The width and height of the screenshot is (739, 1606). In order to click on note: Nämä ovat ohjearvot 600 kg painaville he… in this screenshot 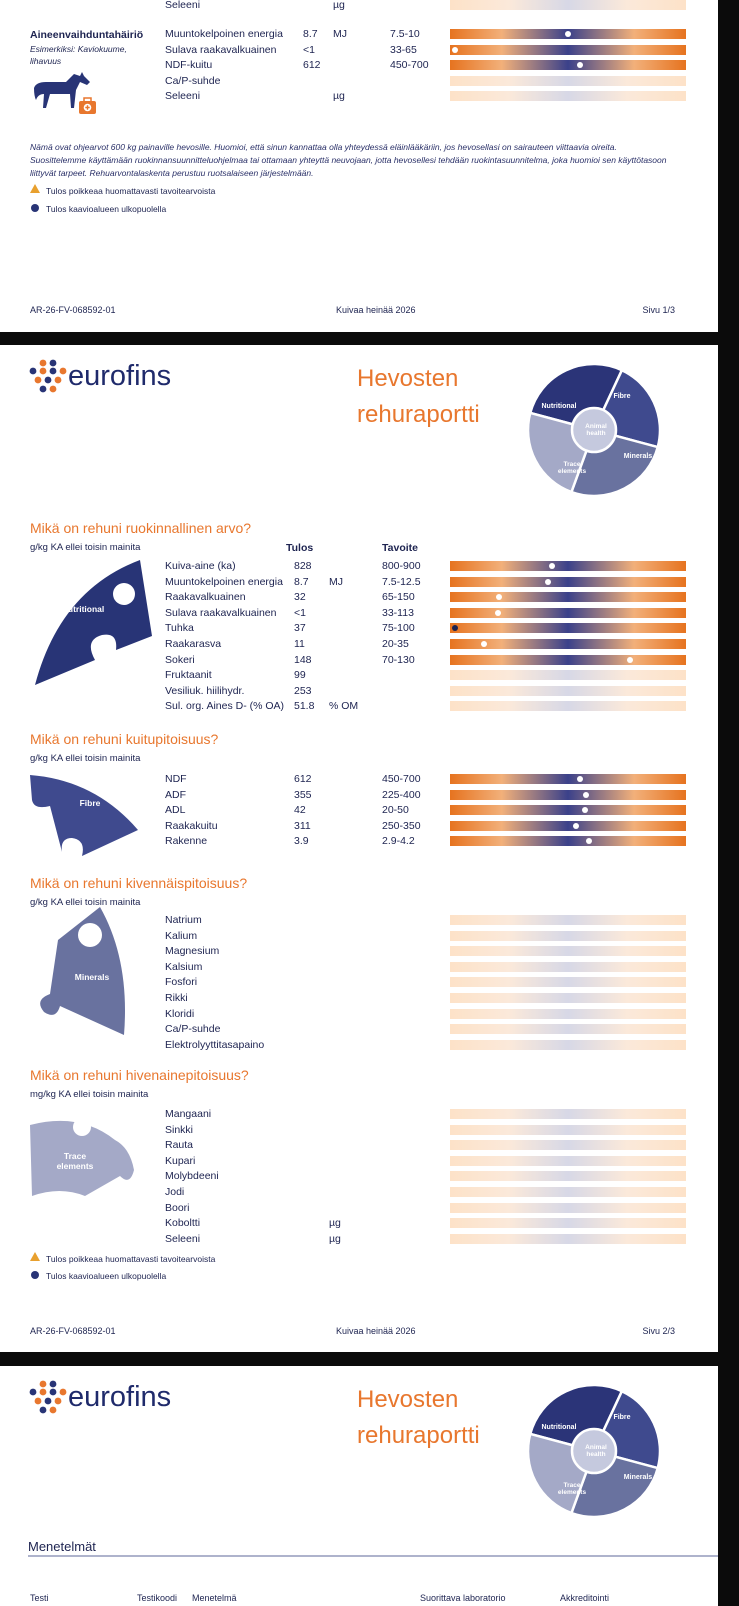, I will do `click(348, 160)`.